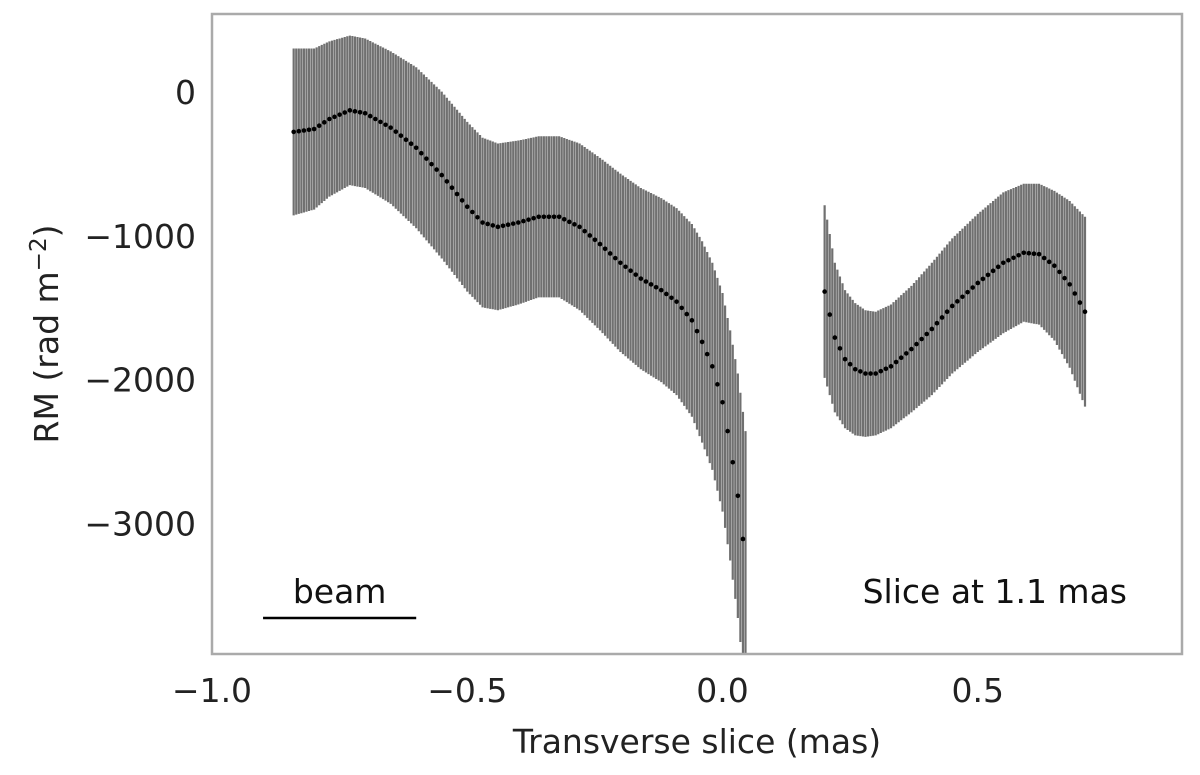 The height and width of the screenshot is (775, 1200). What do you see at coordinates (140, 308) in the screenshot?
I see `y-ticks: 0 −1000 −2000 −3000` at bounding box center [140, 308].